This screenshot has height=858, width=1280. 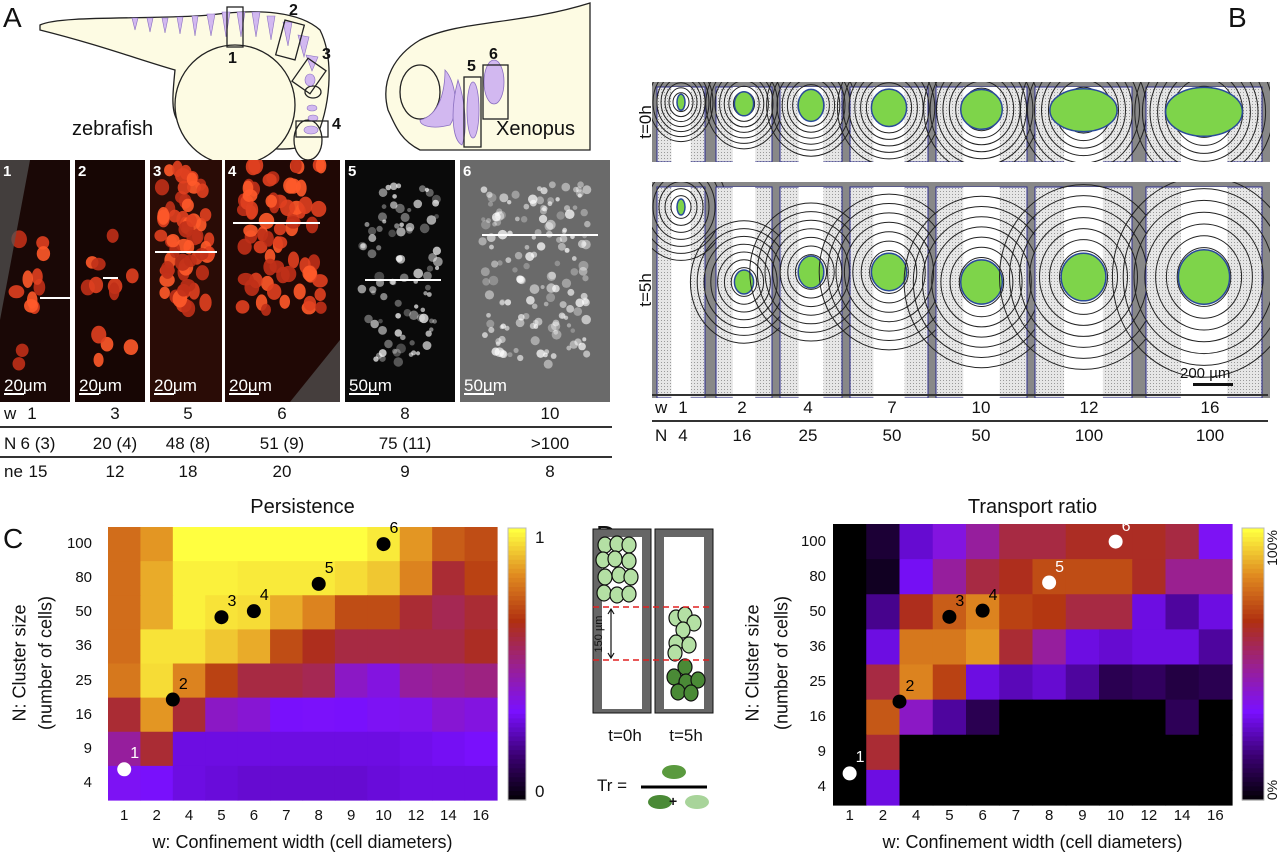 What do you see at coordinates (684, 621) in the screenshot?
I see `channel-t5` at bounding box center [684, 621].